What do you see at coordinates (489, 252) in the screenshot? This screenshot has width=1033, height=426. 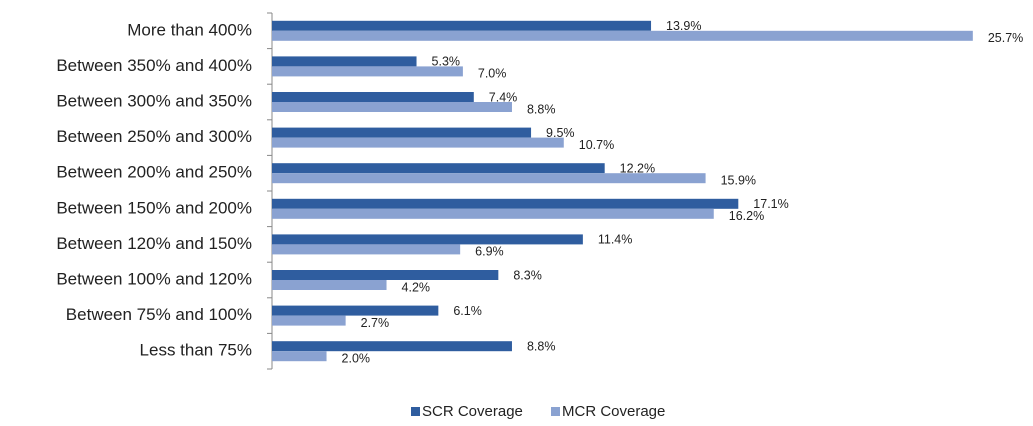 I see `value-label: 6.9%` at bounding box center [489, 252].